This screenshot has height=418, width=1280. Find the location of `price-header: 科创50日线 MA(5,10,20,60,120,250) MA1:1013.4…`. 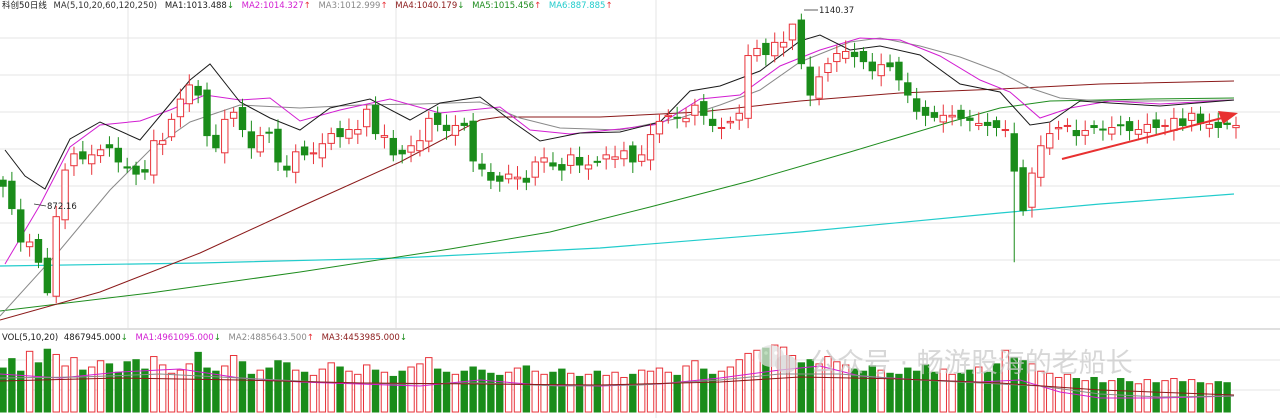

price-header: 科创50日线 MA(5,10,20,60,120,250) MA1:1013.4… is located at coordinates (307, 5).